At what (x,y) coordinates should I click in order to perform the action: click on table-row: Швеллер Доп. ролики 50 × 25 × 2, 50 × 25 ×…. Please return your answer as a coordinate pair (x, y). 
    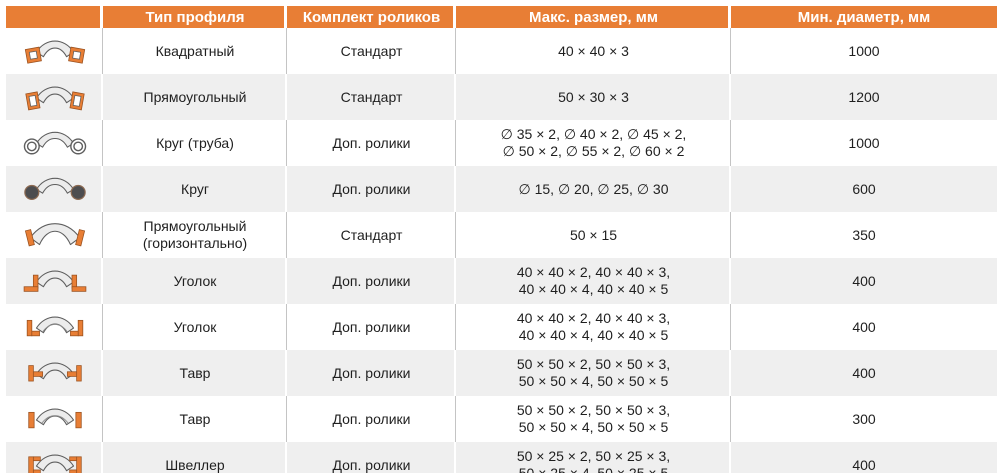
    Looking at the image, I should click on (501, 457).